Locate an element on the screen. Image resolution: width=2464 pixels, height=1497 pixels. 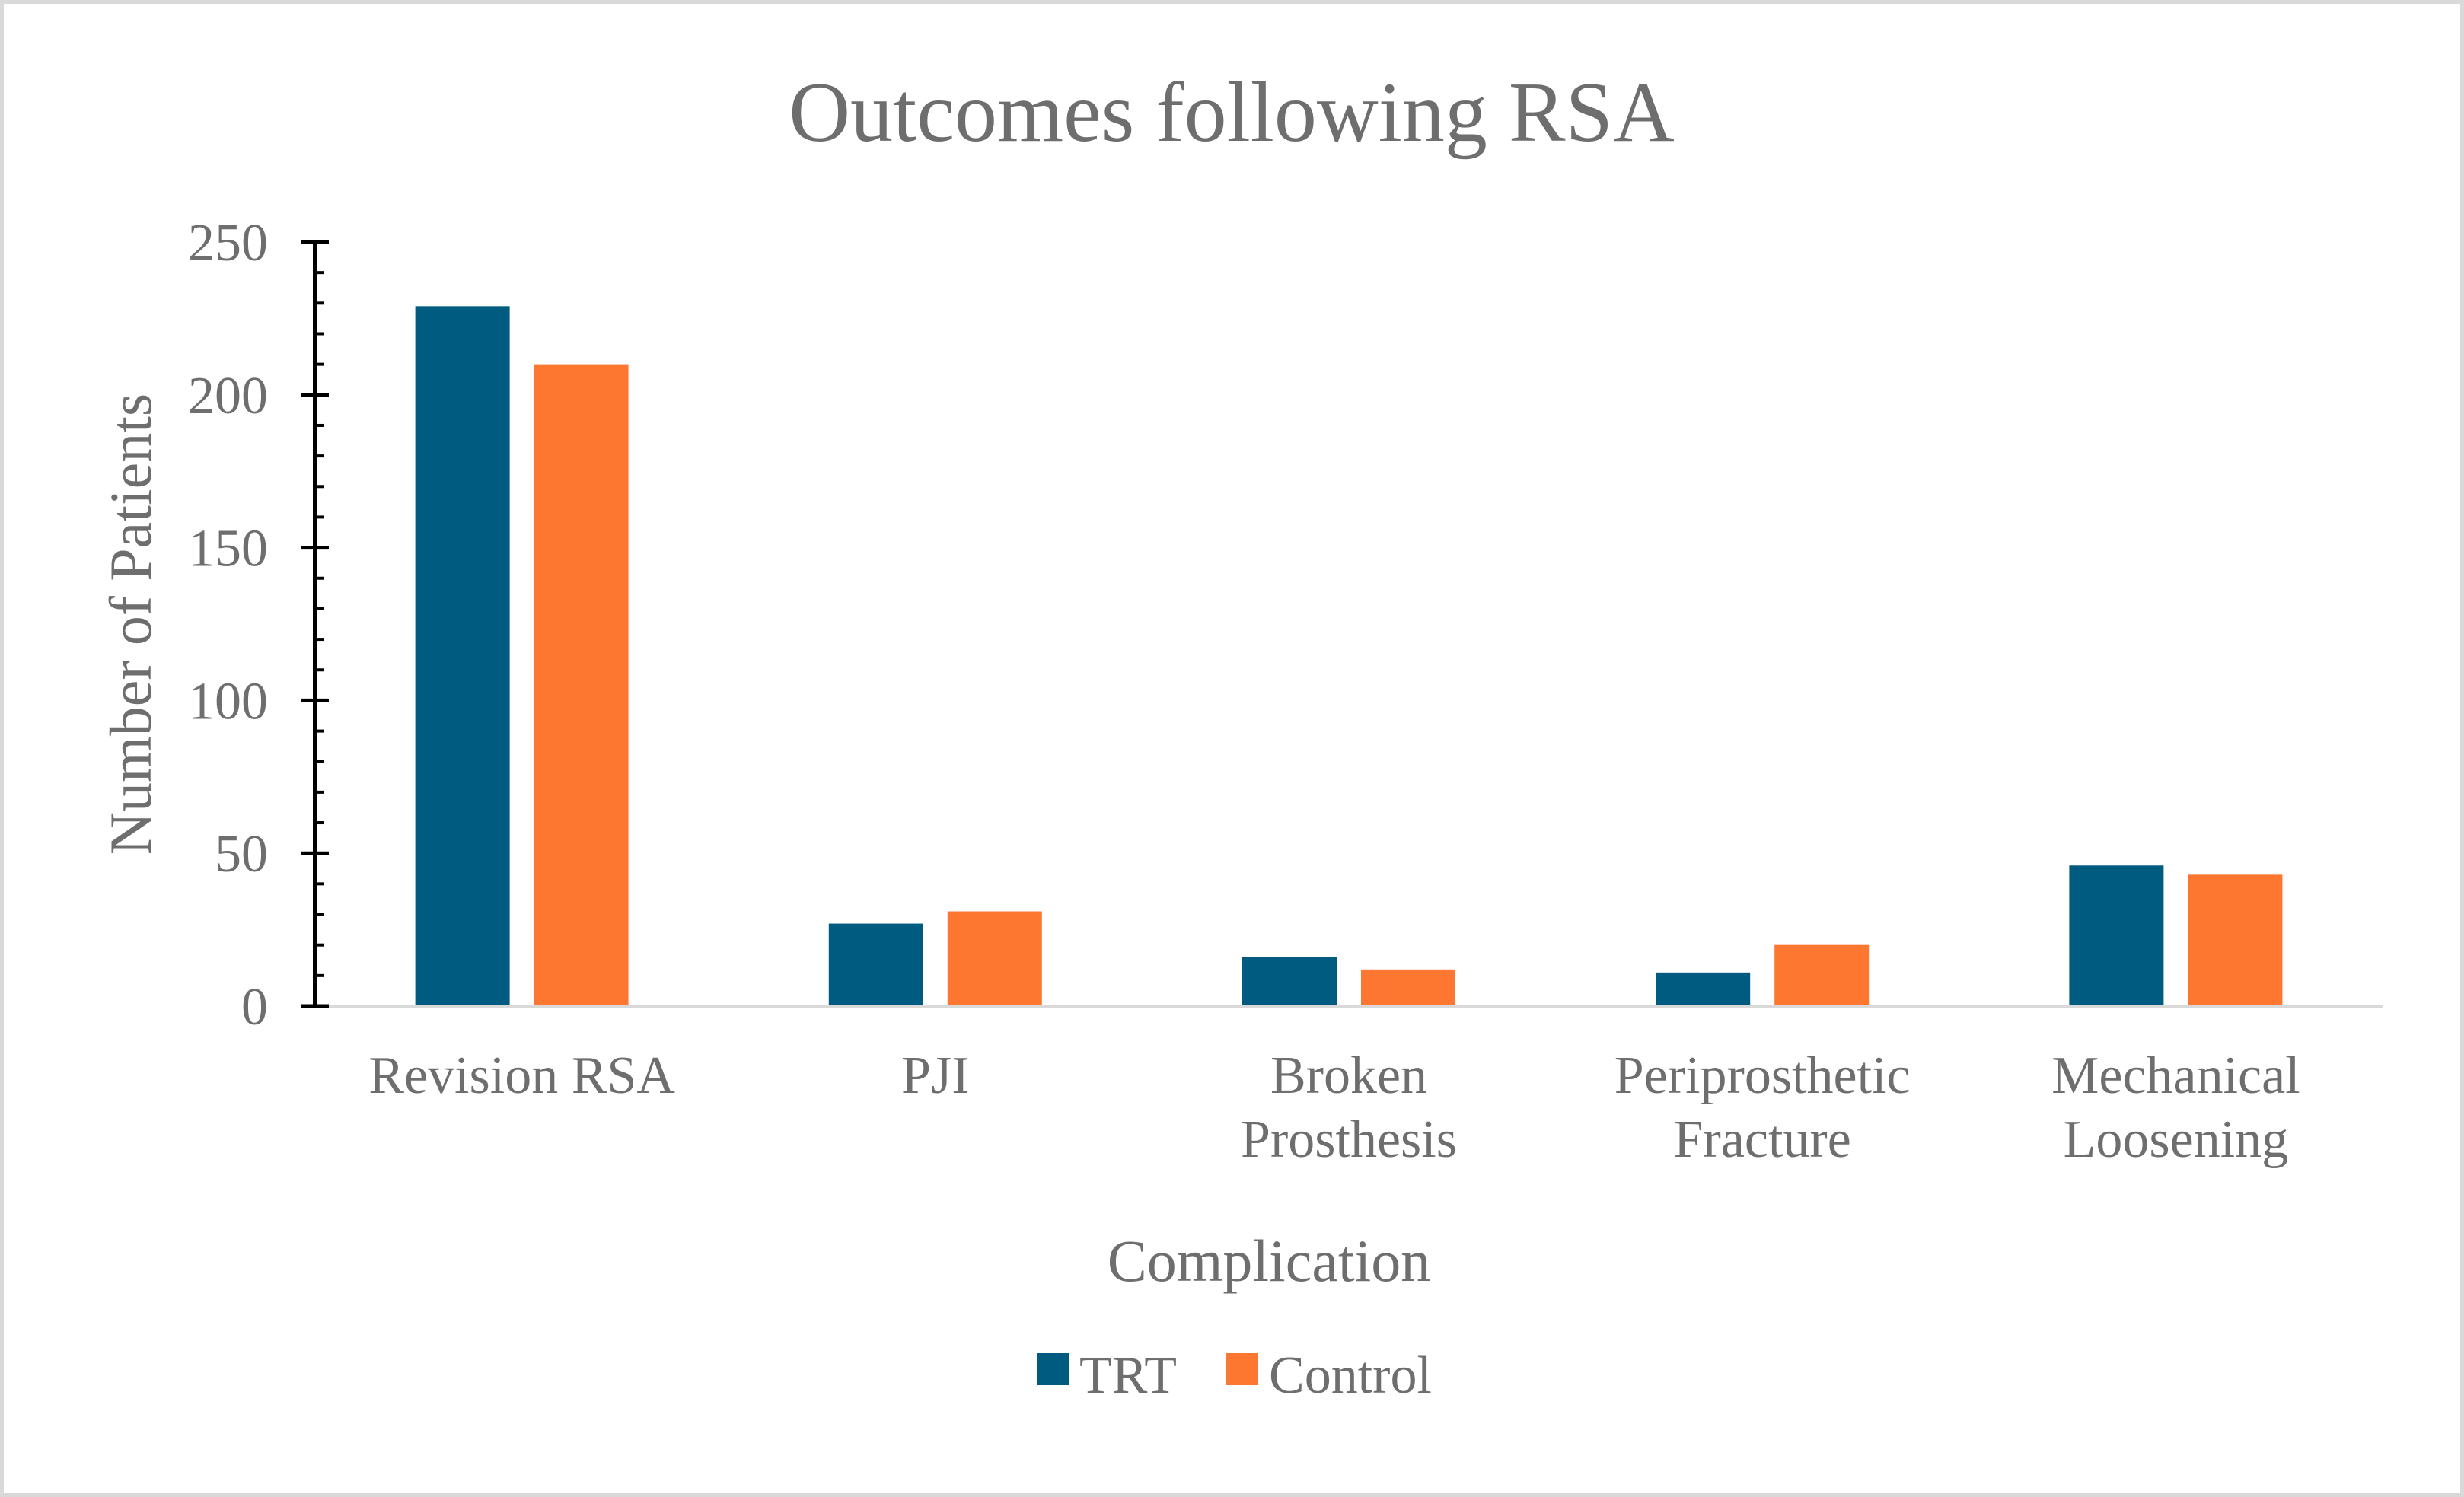
y-tick-label: 50 is located at coordinates (242, 855).